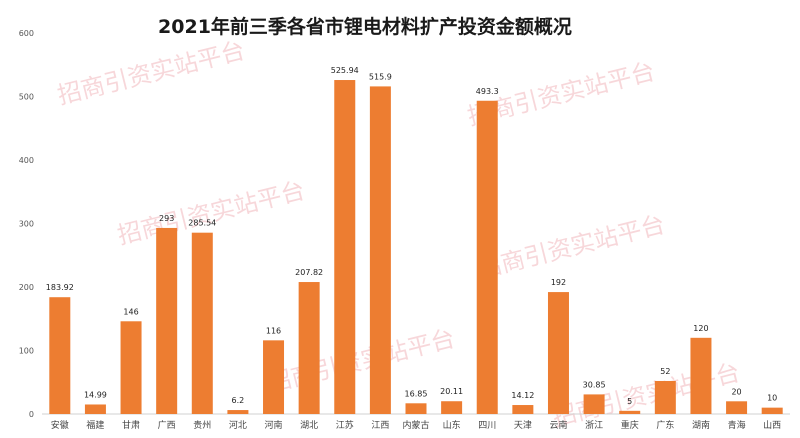 This screenshot has width=800, height=438. I want to click on data-label: 20.11, so click(451, 391).